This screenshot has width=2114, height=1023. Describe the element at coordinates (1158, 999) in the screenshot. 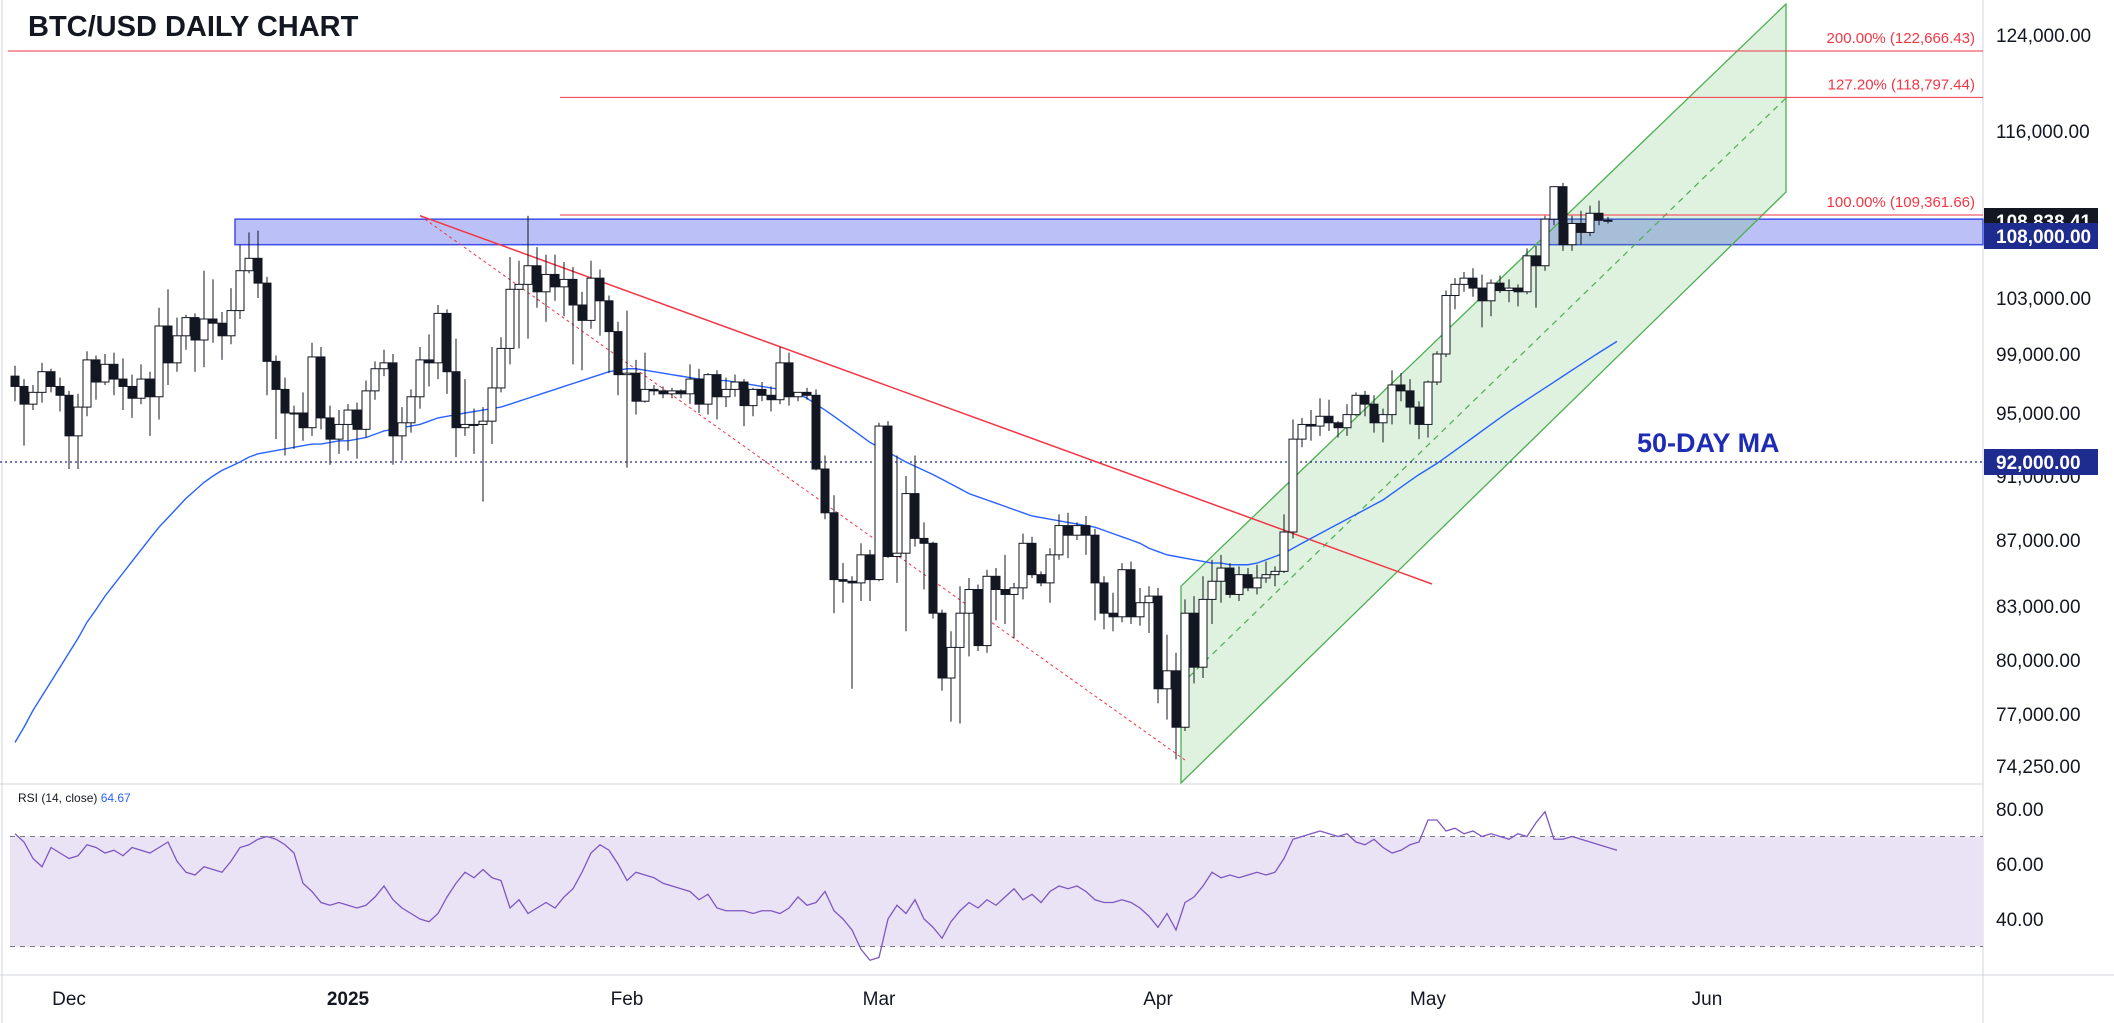

I see `time-tick-label: Apr` at that location.